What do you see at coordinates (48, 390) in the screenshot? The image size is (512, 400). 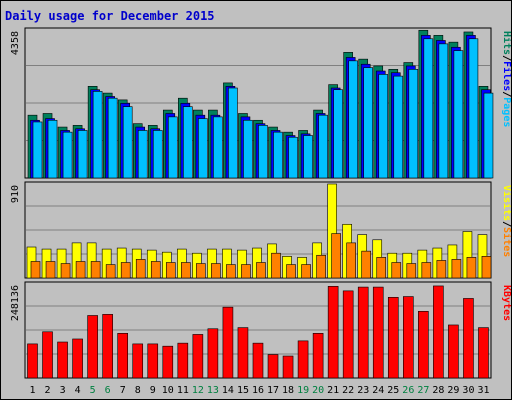 I see `x-tick-label: 2` at bounding box center [48, 390].